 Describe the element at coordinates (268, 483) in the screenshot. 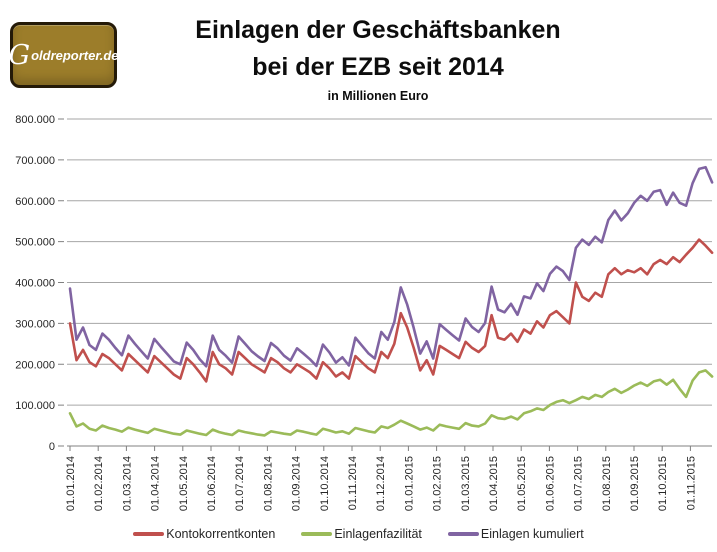

I see `x-axis-label: 01.08.2014` at that location.